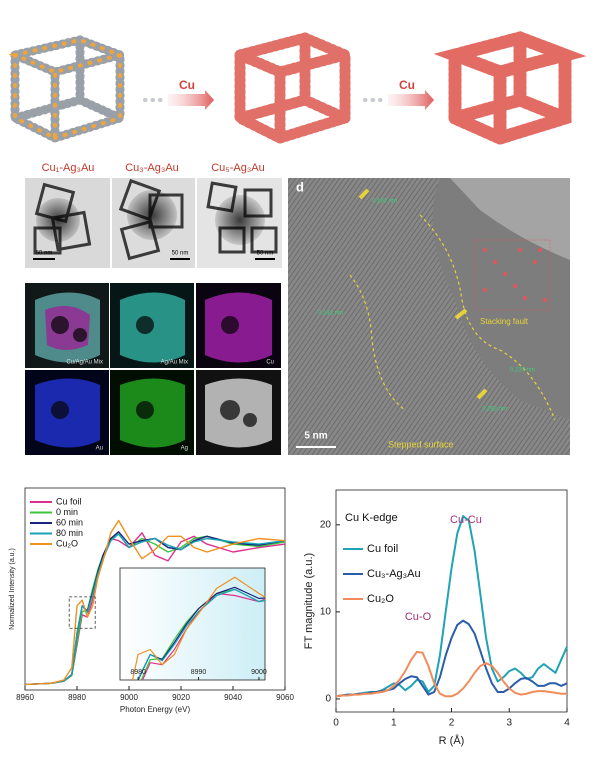 This screenshot has width=600, height=767. Describe the element at coordinates (494, 410) in the screenshot. I see `annotation: 0.262 nm` at that location.